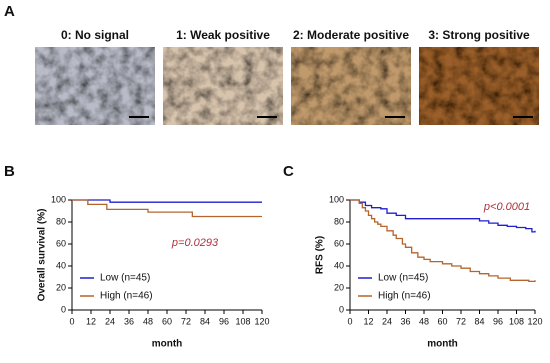 This screenshot has width=550, height=363. Describe the element at coordinates (223, 35) in the screenshot. I see `image-caption: 1: Weak positive` at that location.